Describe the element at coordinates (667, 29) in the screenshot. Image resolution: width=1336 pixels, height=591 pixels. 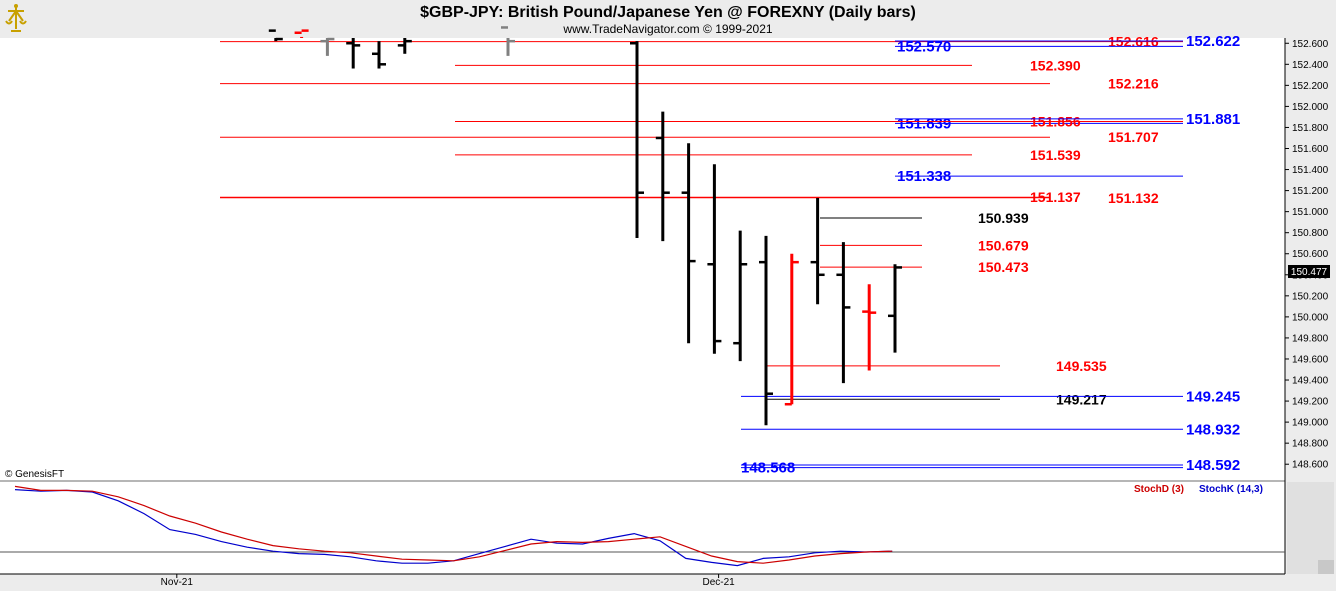
I see `chart-subtitle: www.TradeNavigator.com © 1999-2021` at that location.